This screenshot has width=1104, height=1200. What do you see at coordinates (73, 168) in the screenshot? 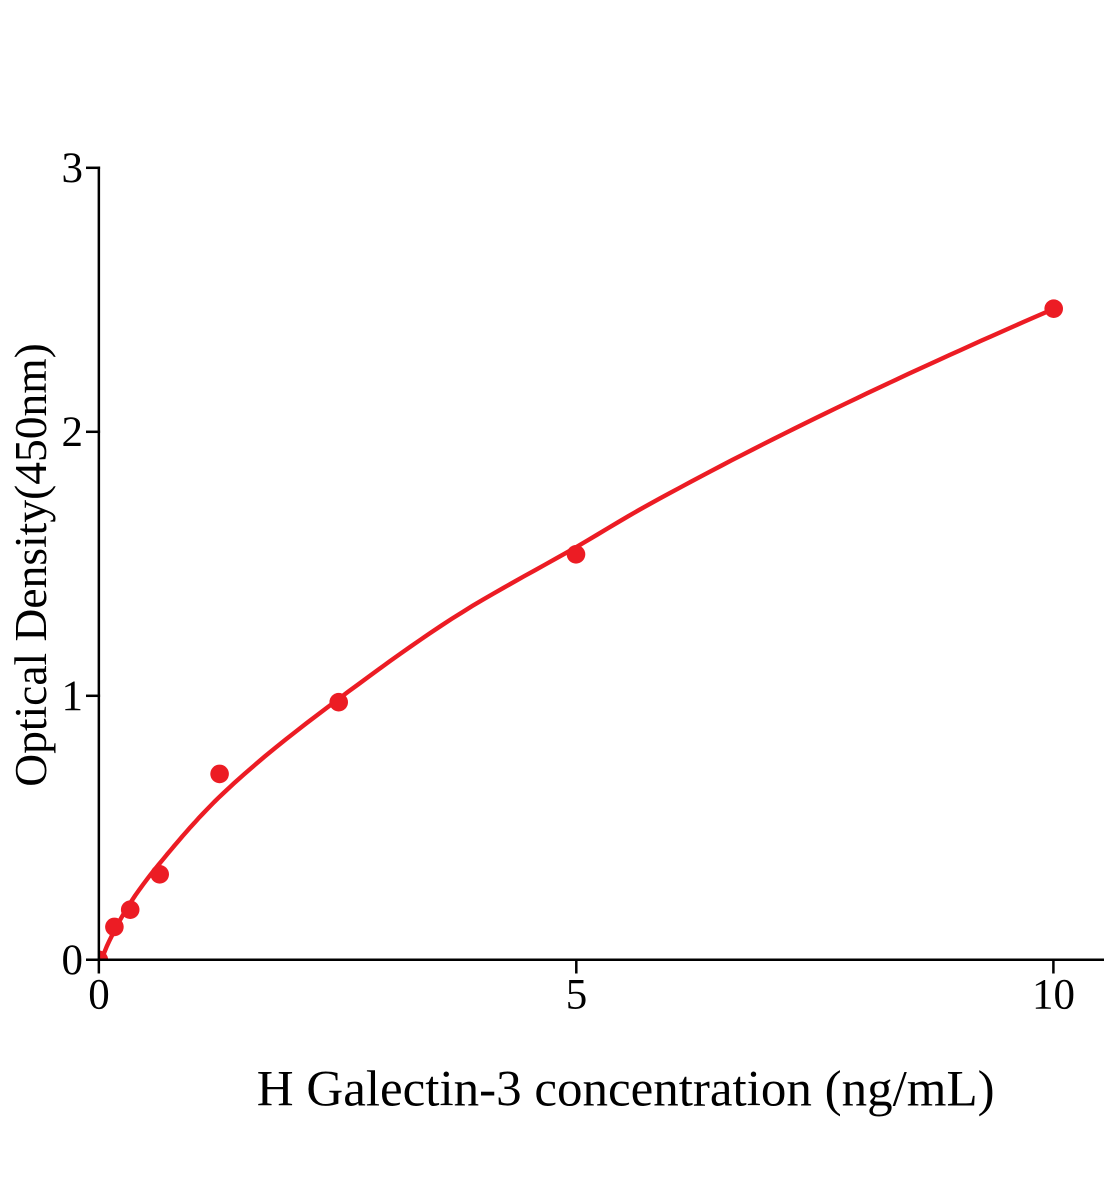
I see `svg-text: 3` at bounding box center [73, 168].